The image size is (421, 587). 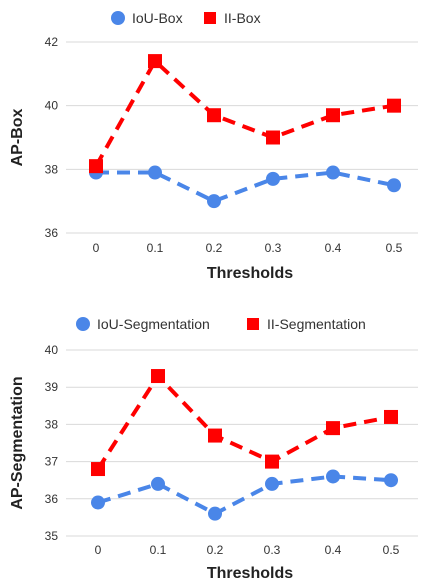 I want to click on legend-item: IoU-Box, so click(x=147, y=18).